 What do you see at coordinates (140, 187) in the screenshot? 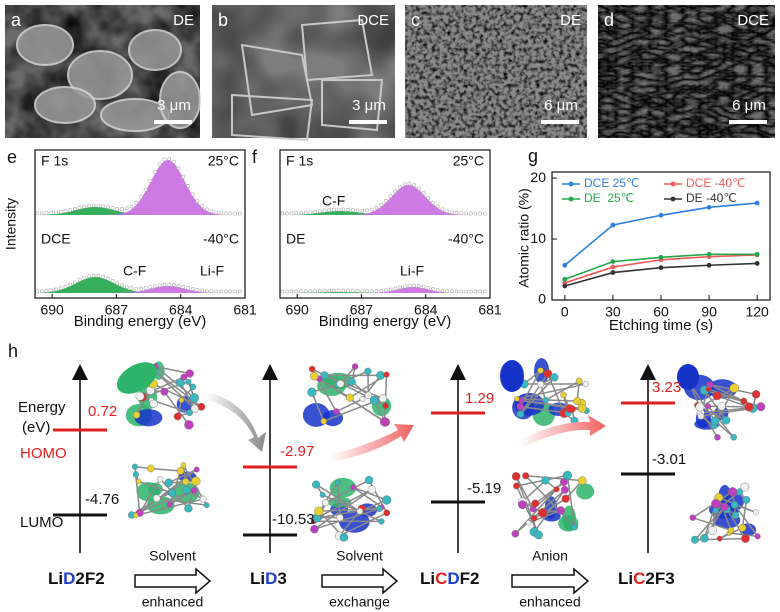
I see `lif-peak` at bounding box center [140, 187].